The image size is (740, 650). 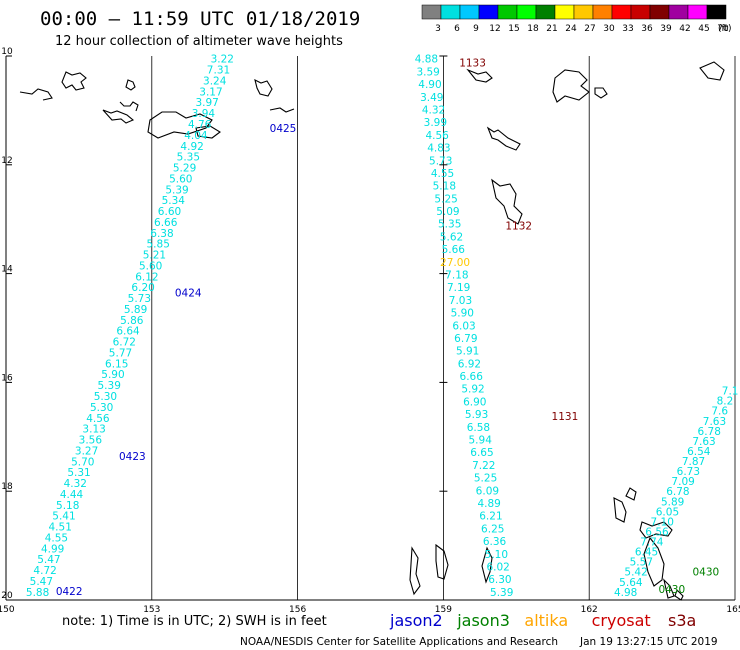 I want to click on wave-height-value: 3.56, so click(x=91, y=441).